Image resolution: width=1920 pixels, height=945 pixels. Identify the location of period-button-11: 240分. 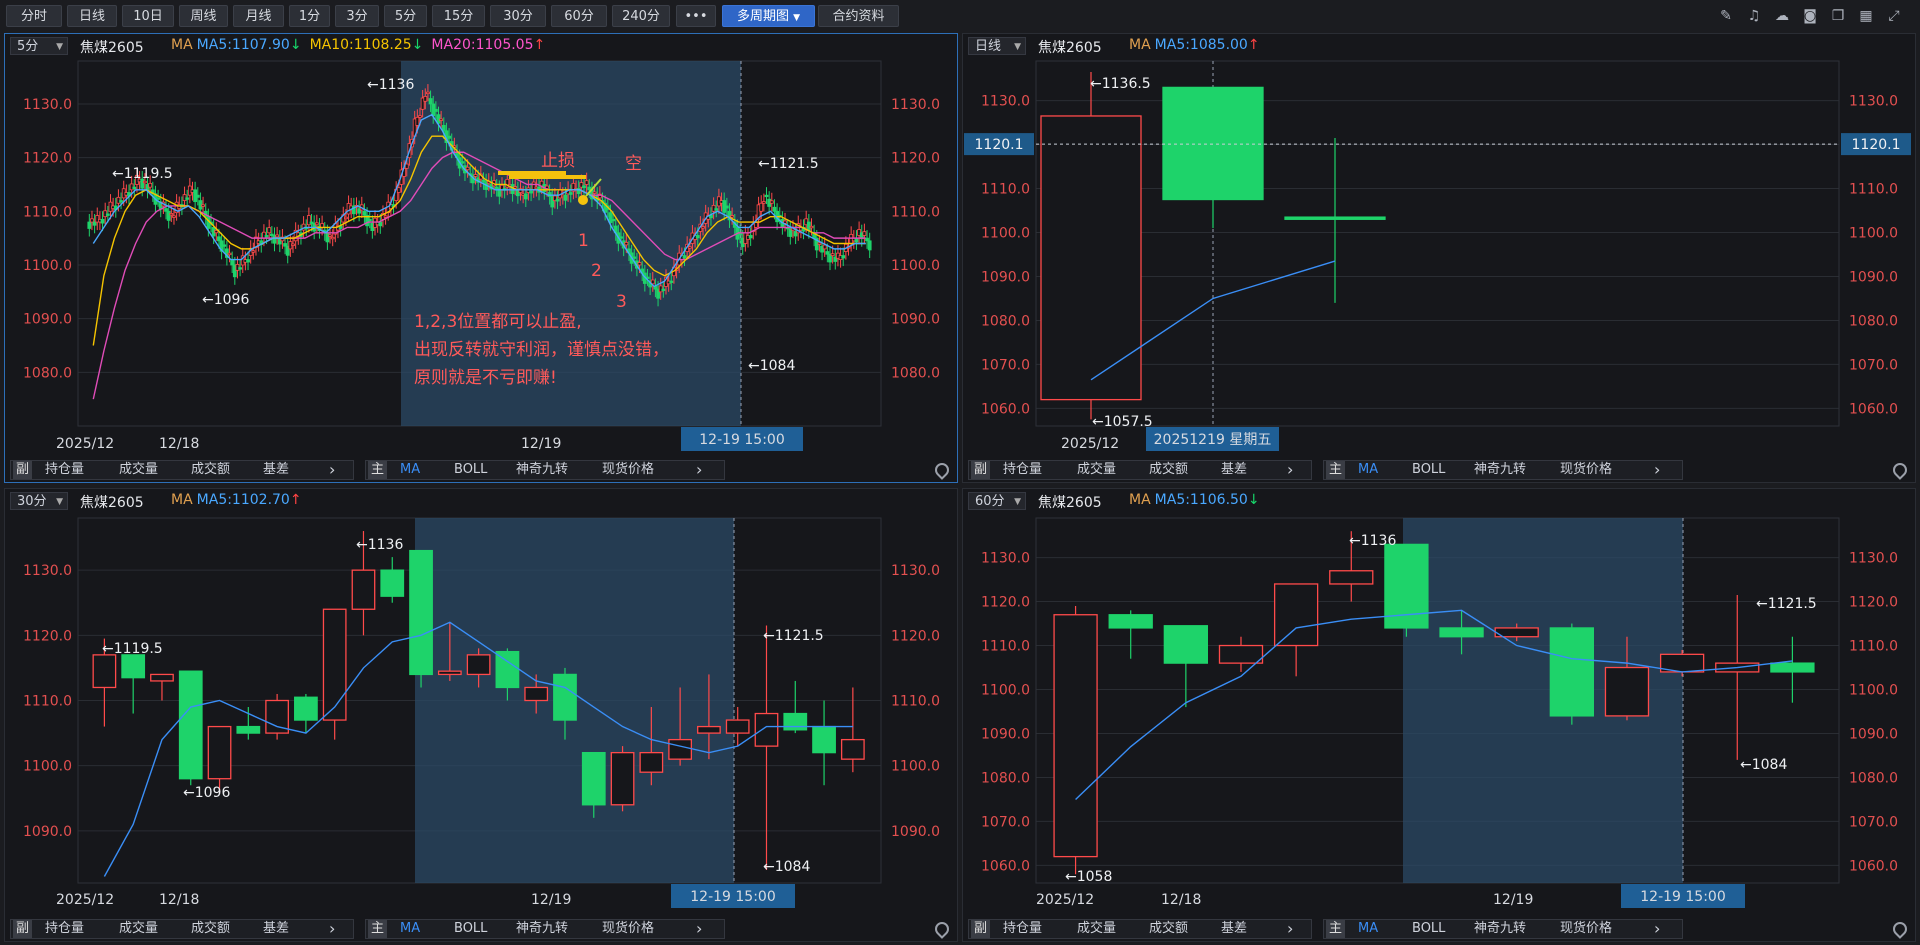
(641, 16).